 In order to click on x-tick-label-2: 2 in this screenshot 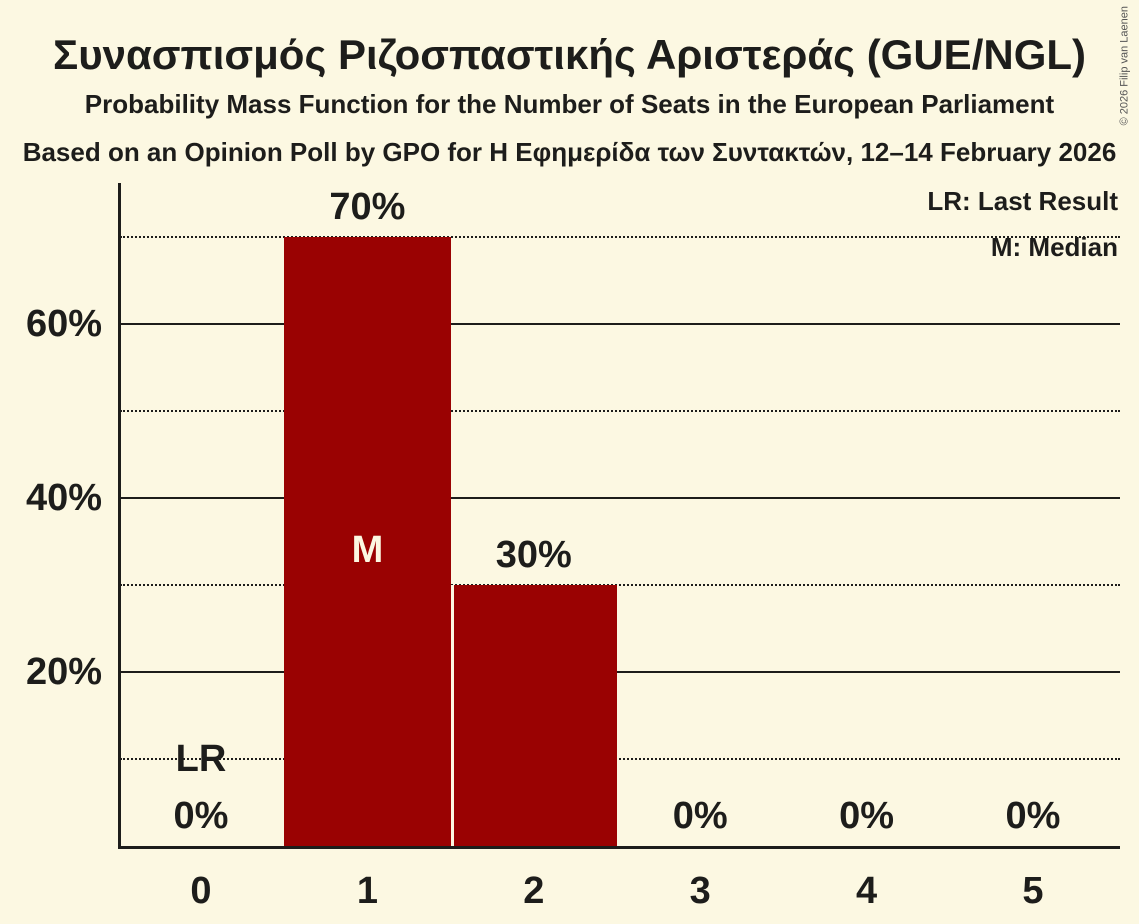, I will do `click(534, 891)`.